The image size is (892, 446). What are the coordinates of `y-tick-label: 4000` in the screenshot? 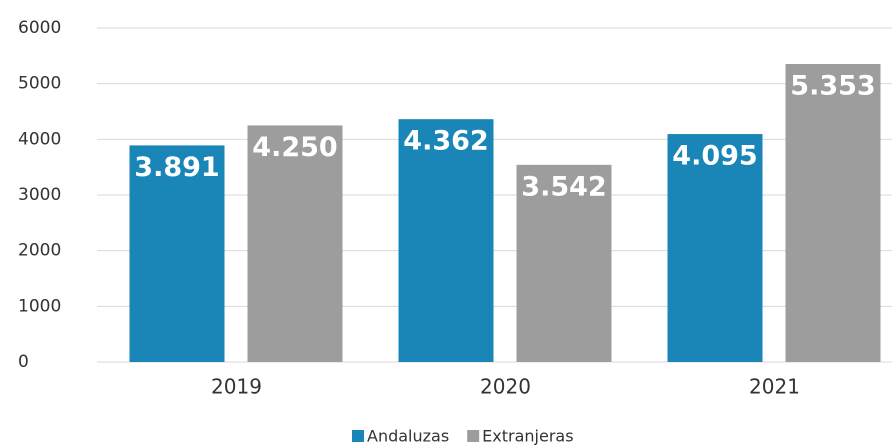 It's located at (39, 139).